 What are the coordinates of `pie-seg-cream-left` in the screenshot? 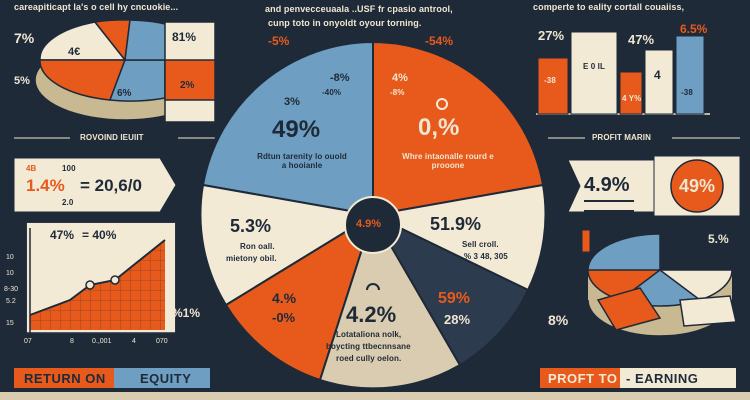 It's located at (287, 245).